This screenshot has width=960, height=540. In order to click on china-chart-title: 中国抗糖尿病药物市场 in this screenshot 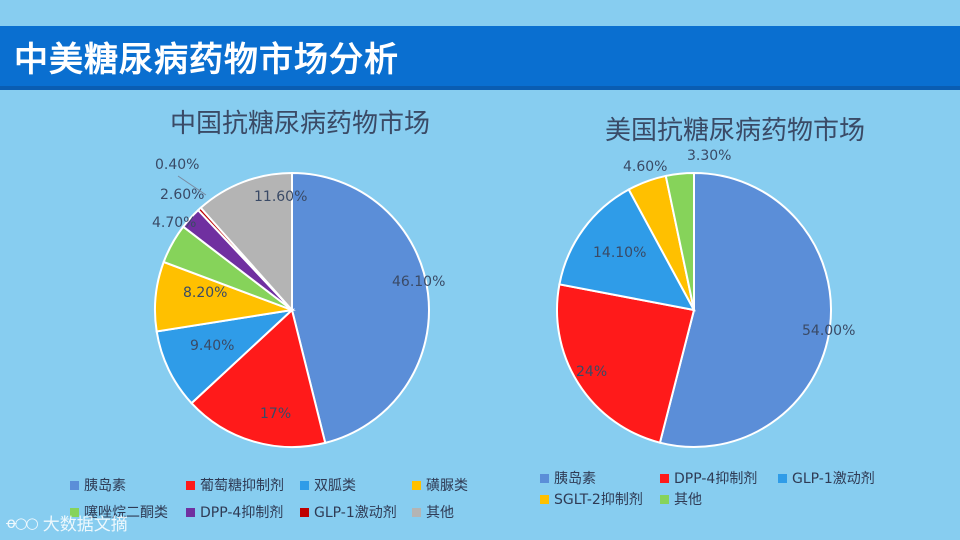, I will do `click(299, 124)`.